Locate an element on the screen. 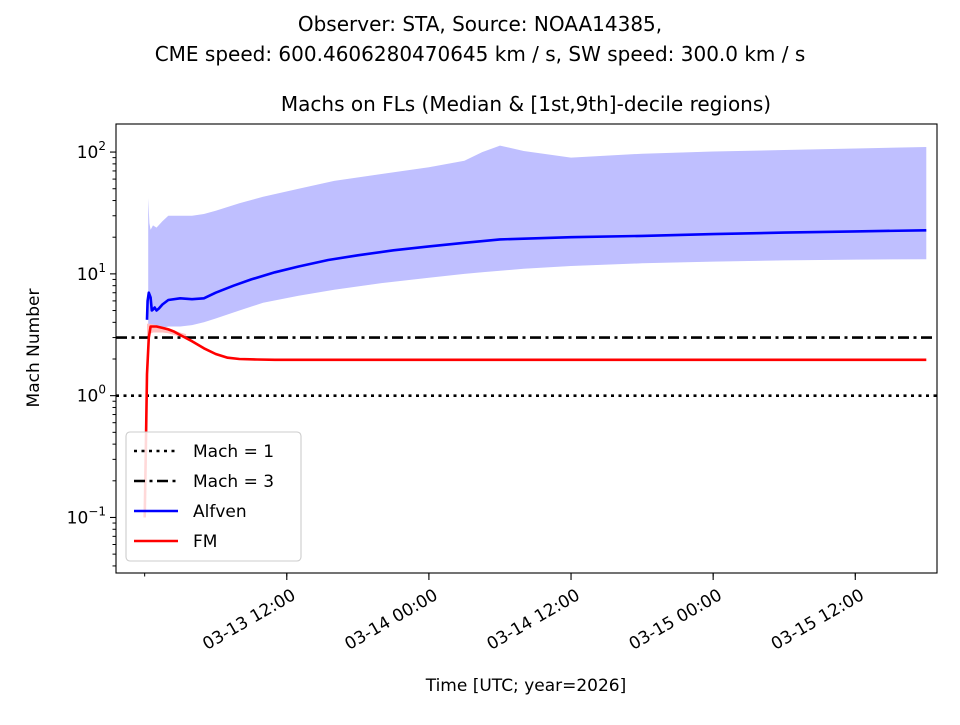  legend-label: Alfven is located at coordinates (220, 512).